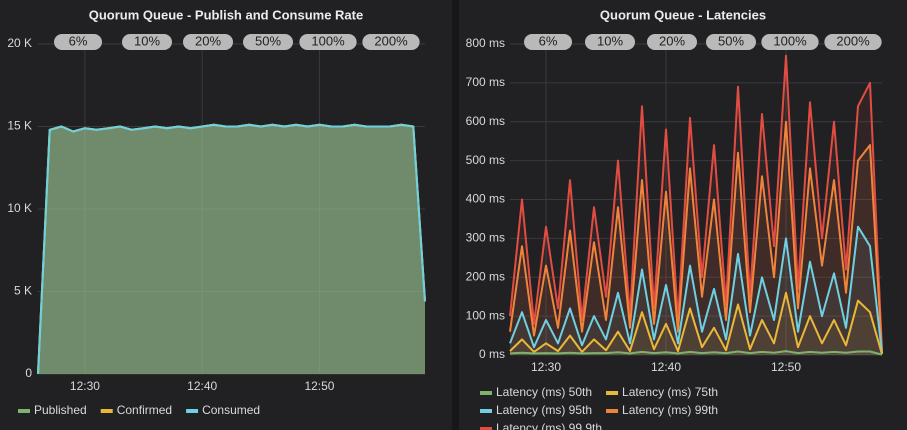 Image resolution: width=907 pixels, height=430 pixels. I want to click on legend-label: Latency (ms) 99th, so click(670, 410).